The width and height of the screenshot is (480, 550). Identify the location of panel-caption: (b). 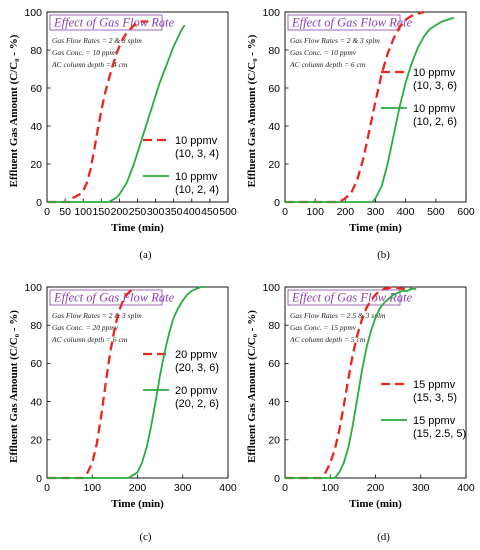
(383, 255).